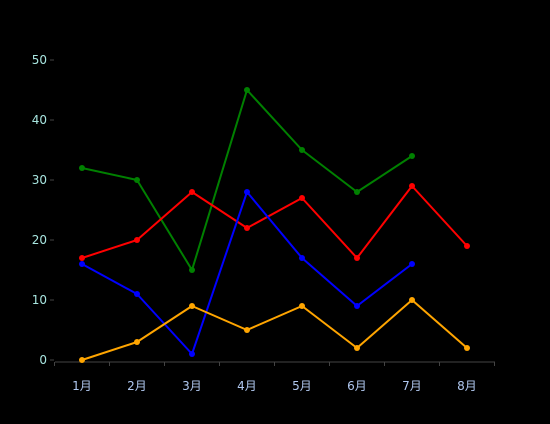  What do you see at coordinates (412, 386) in the screenshot?
I see `x-tick-label: 7月` at bounding box center [412, 386].